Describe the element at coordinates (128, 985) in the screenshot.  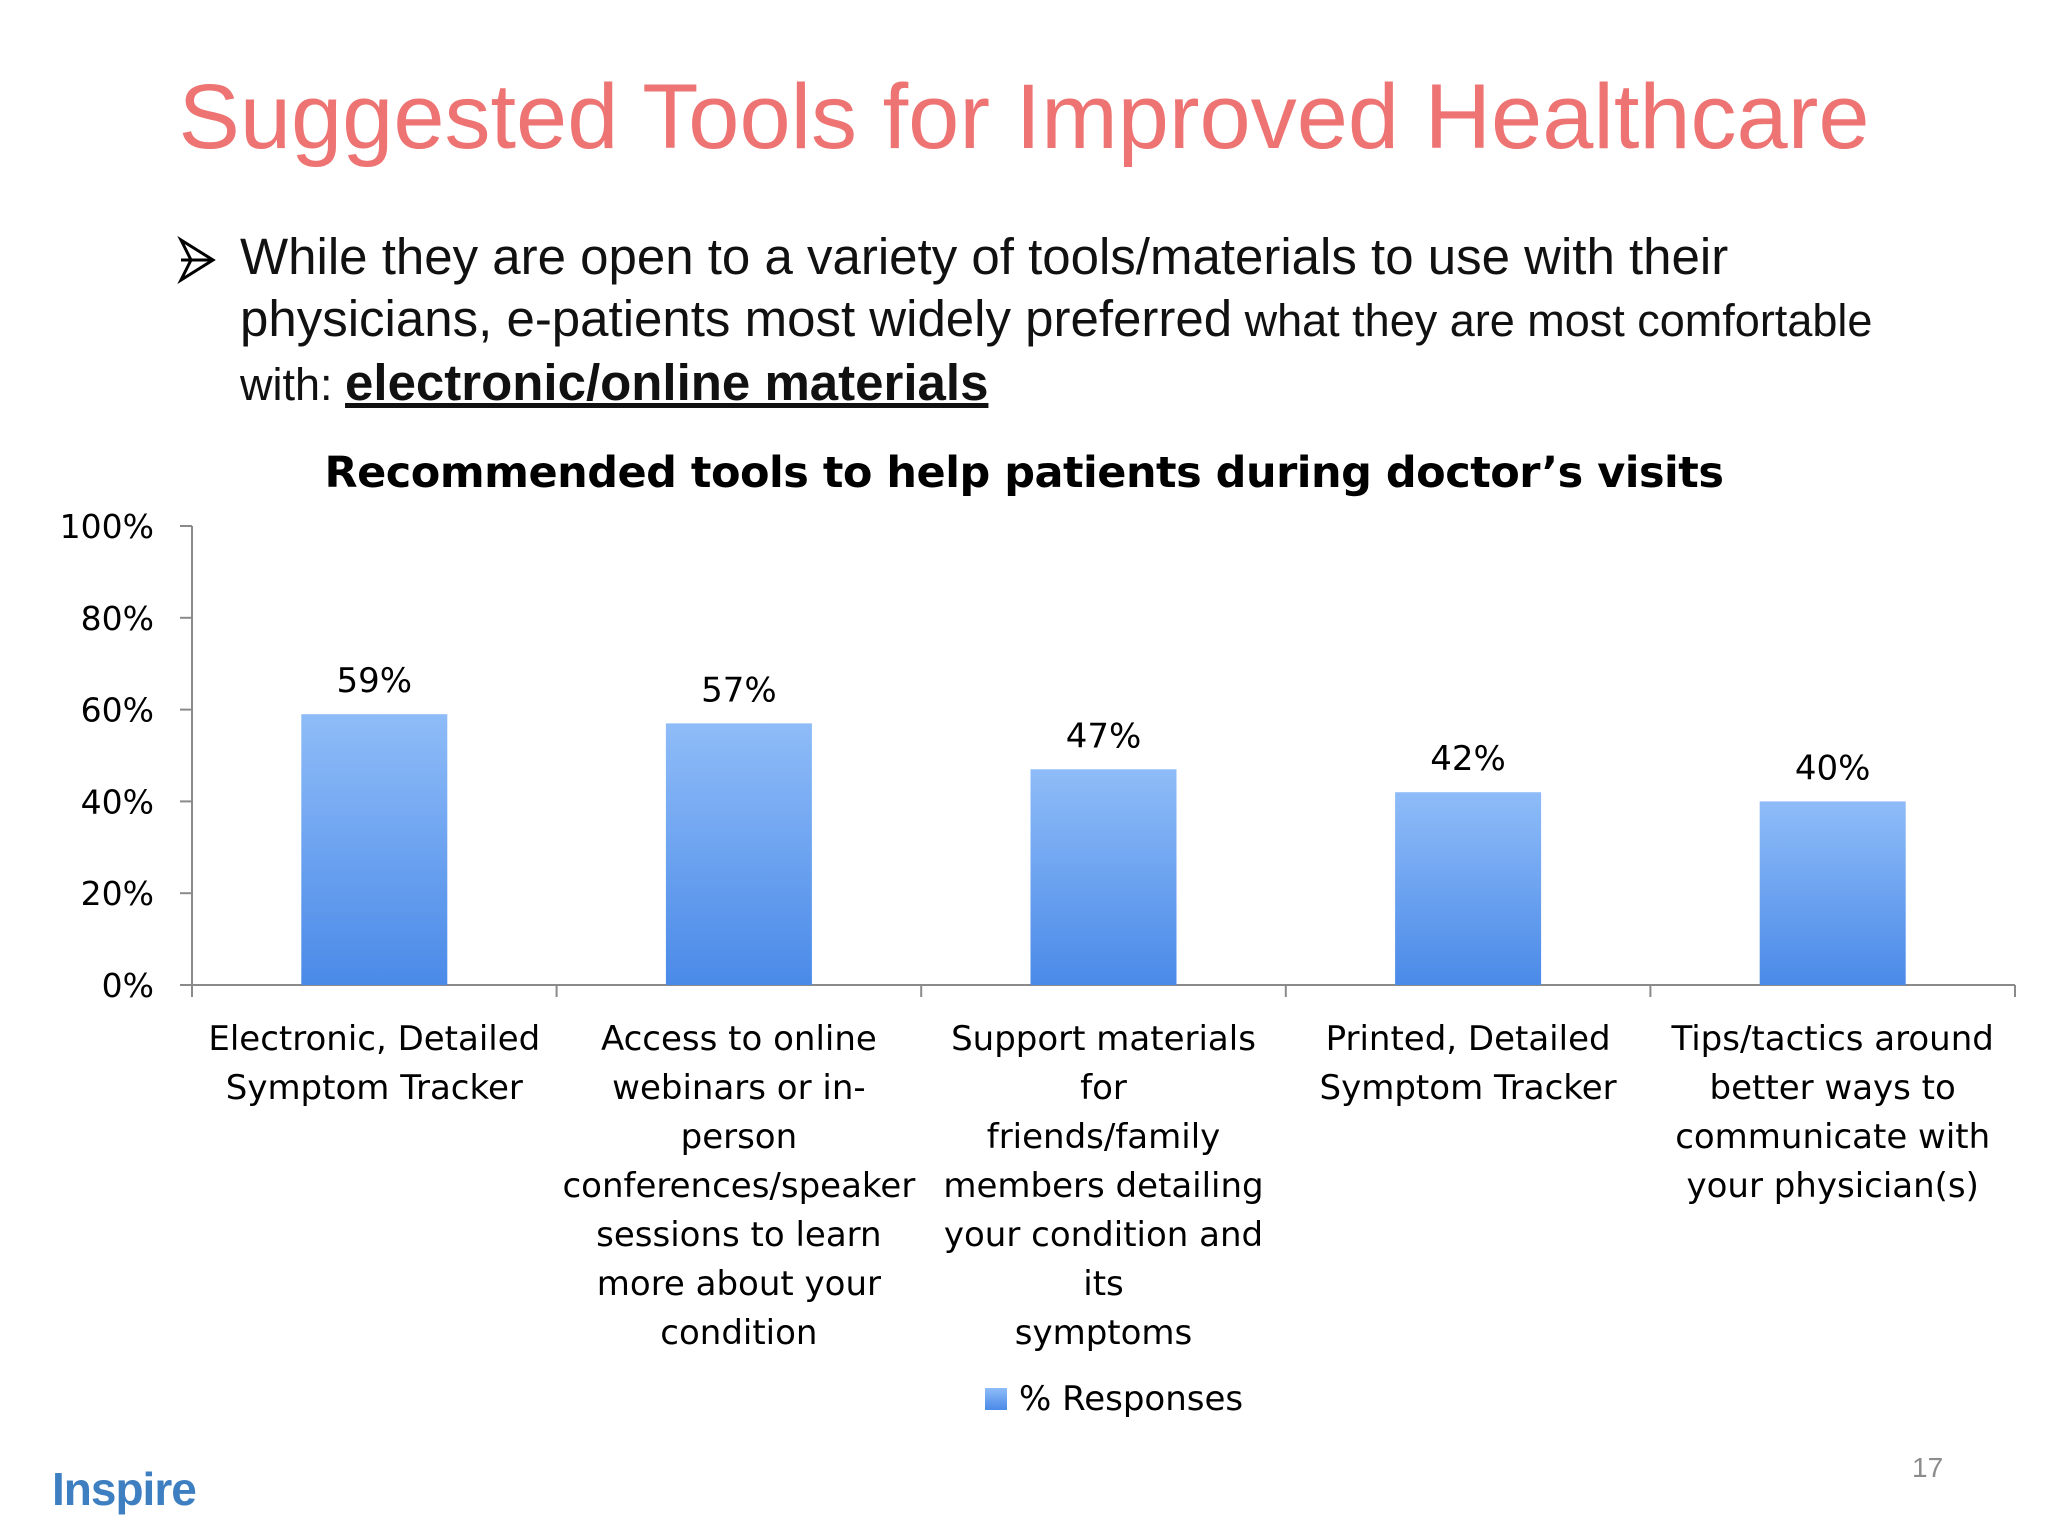
I see `y-tick-label: 0%` at that location.